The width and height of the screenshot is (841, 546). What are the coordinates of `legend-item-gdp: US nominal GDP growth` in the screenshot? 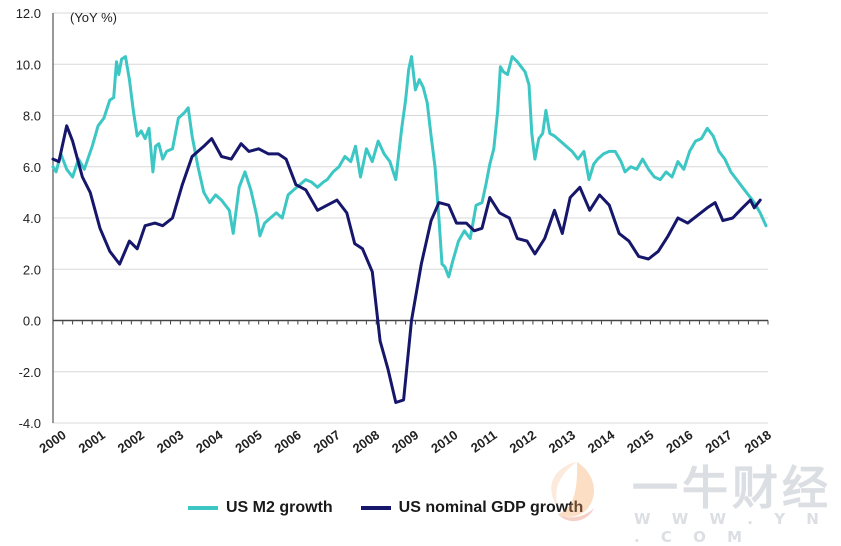 It's located at (472, 508).